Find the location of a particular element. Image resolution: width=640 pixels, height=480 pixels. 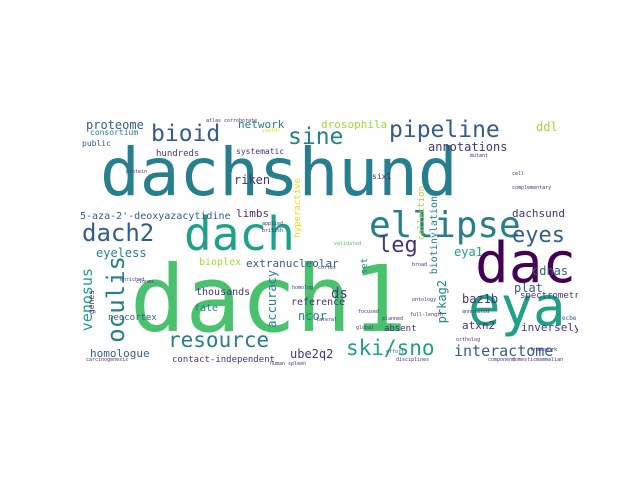

word-complementary: complementary is located at coordinates (532, 188).